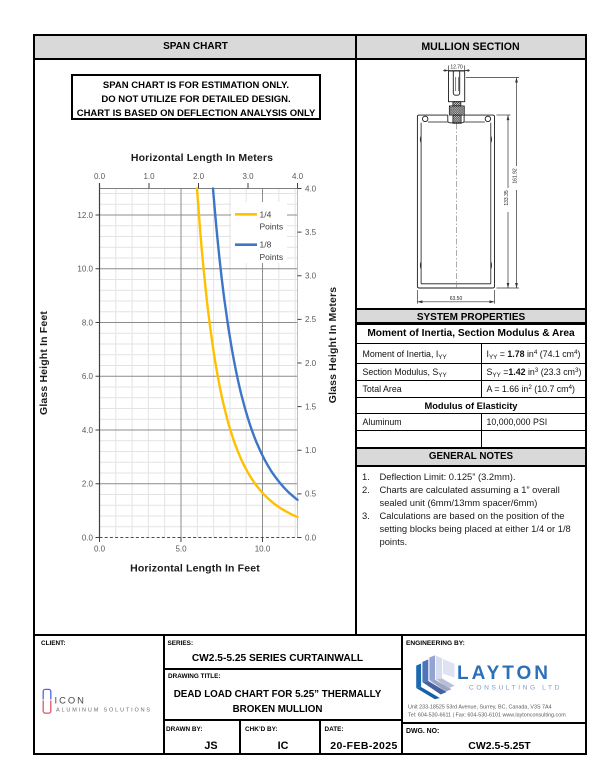 The image size is (607, 778). Describe the element at coordinates (85, 215) in the screenshot. I see `svg-text: 12.0` at that location.